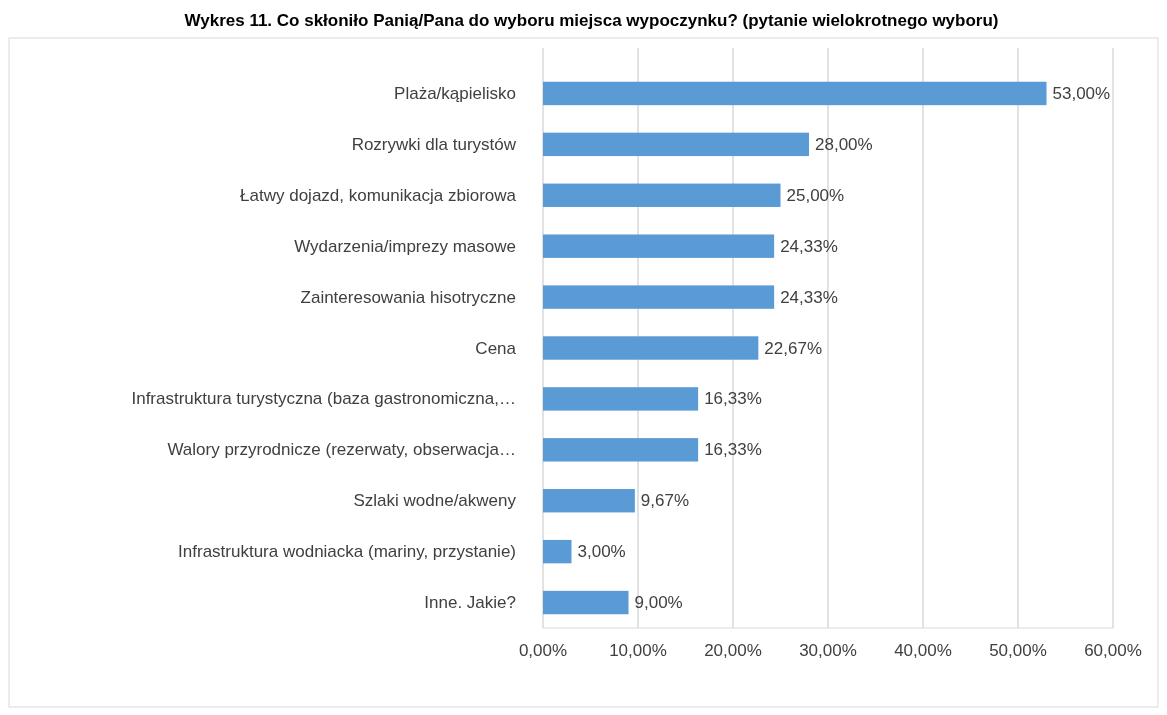 The image size is (1167, 715). Describe the element at coordinates (347, 552) in the screenshot. I see `y-tick-label: Infrastruktura wodniacka (mariny, przystanie)` at that location.